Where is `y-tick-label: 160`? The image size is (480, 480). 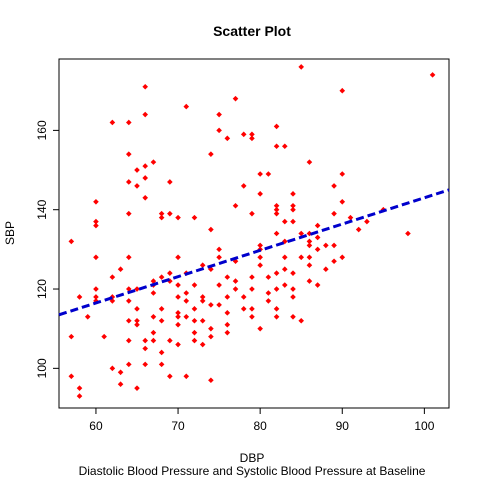 y-tick-label: 160 is located at coordinates (42, 130).